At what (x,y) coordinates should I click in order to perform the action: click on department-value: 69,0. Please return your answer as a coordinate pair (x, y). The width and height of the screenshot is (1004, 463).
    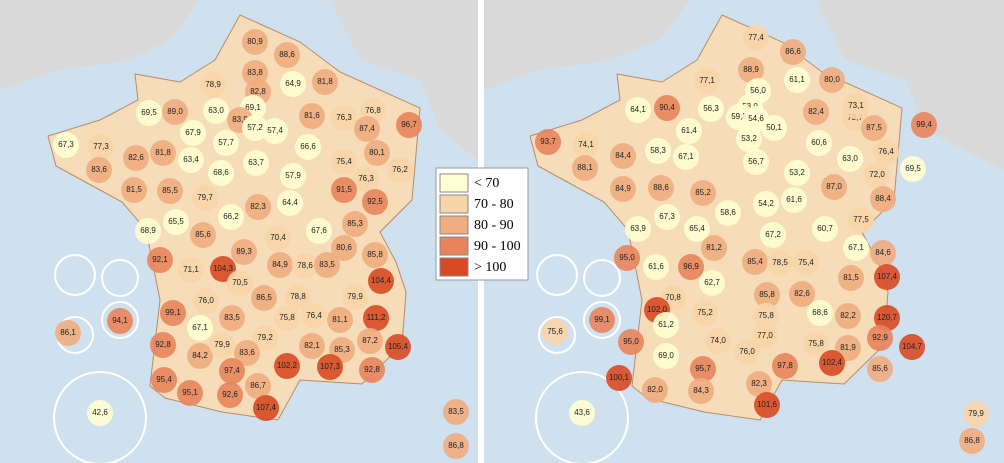
    Looking at the image, I should click on (666, 355).